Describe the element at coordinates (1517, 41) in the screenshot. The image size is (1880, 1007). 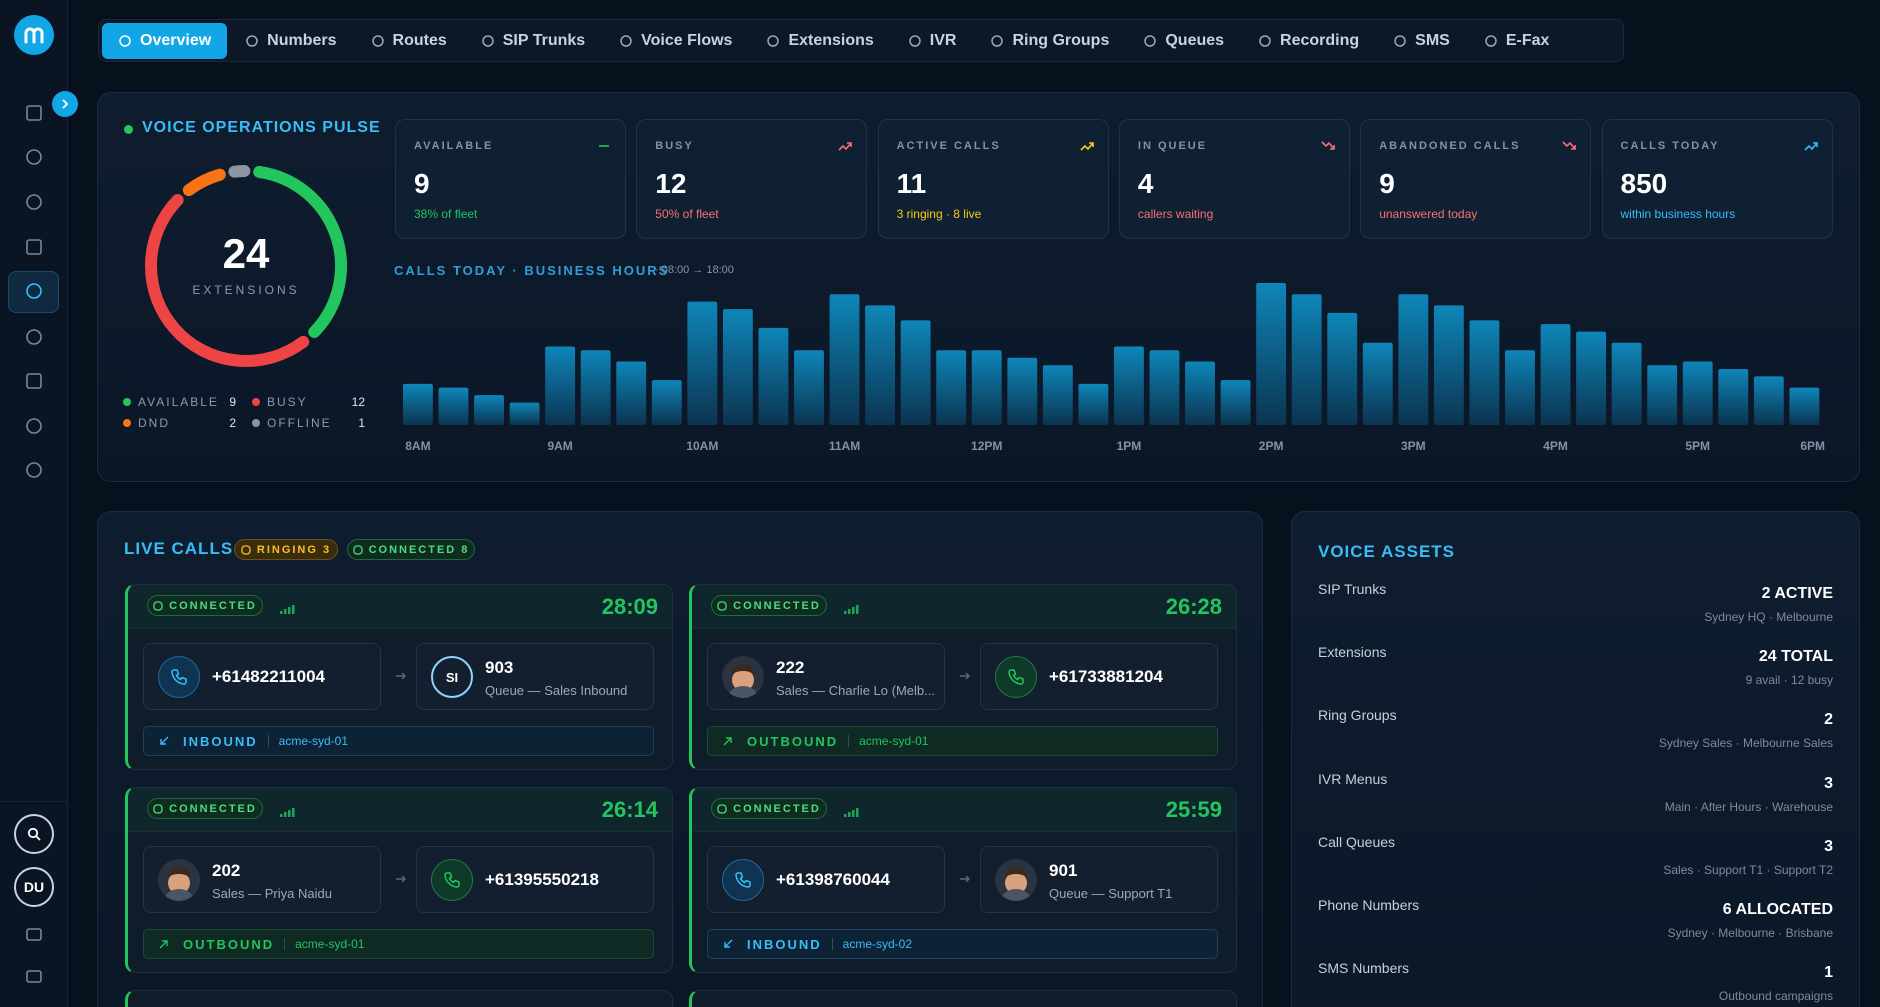
I see `nav-tab: E-Fax` at that location.